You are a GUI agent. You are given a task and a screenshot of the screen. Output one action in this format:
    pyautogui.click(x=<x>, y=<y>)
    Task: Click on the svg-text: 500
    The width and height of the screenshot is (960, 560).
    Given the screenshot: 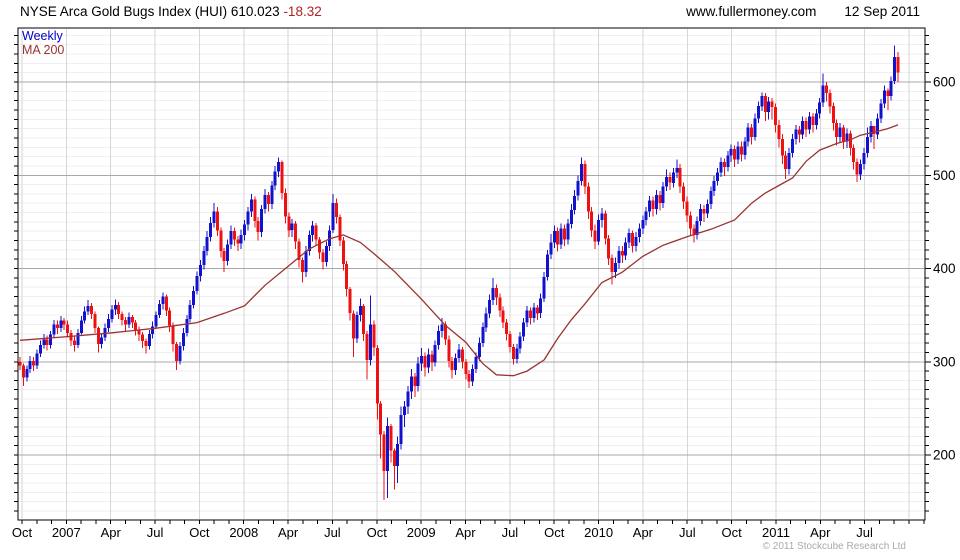 What is the action you would take?
    pyautogui.click(x=944, y=175)
    